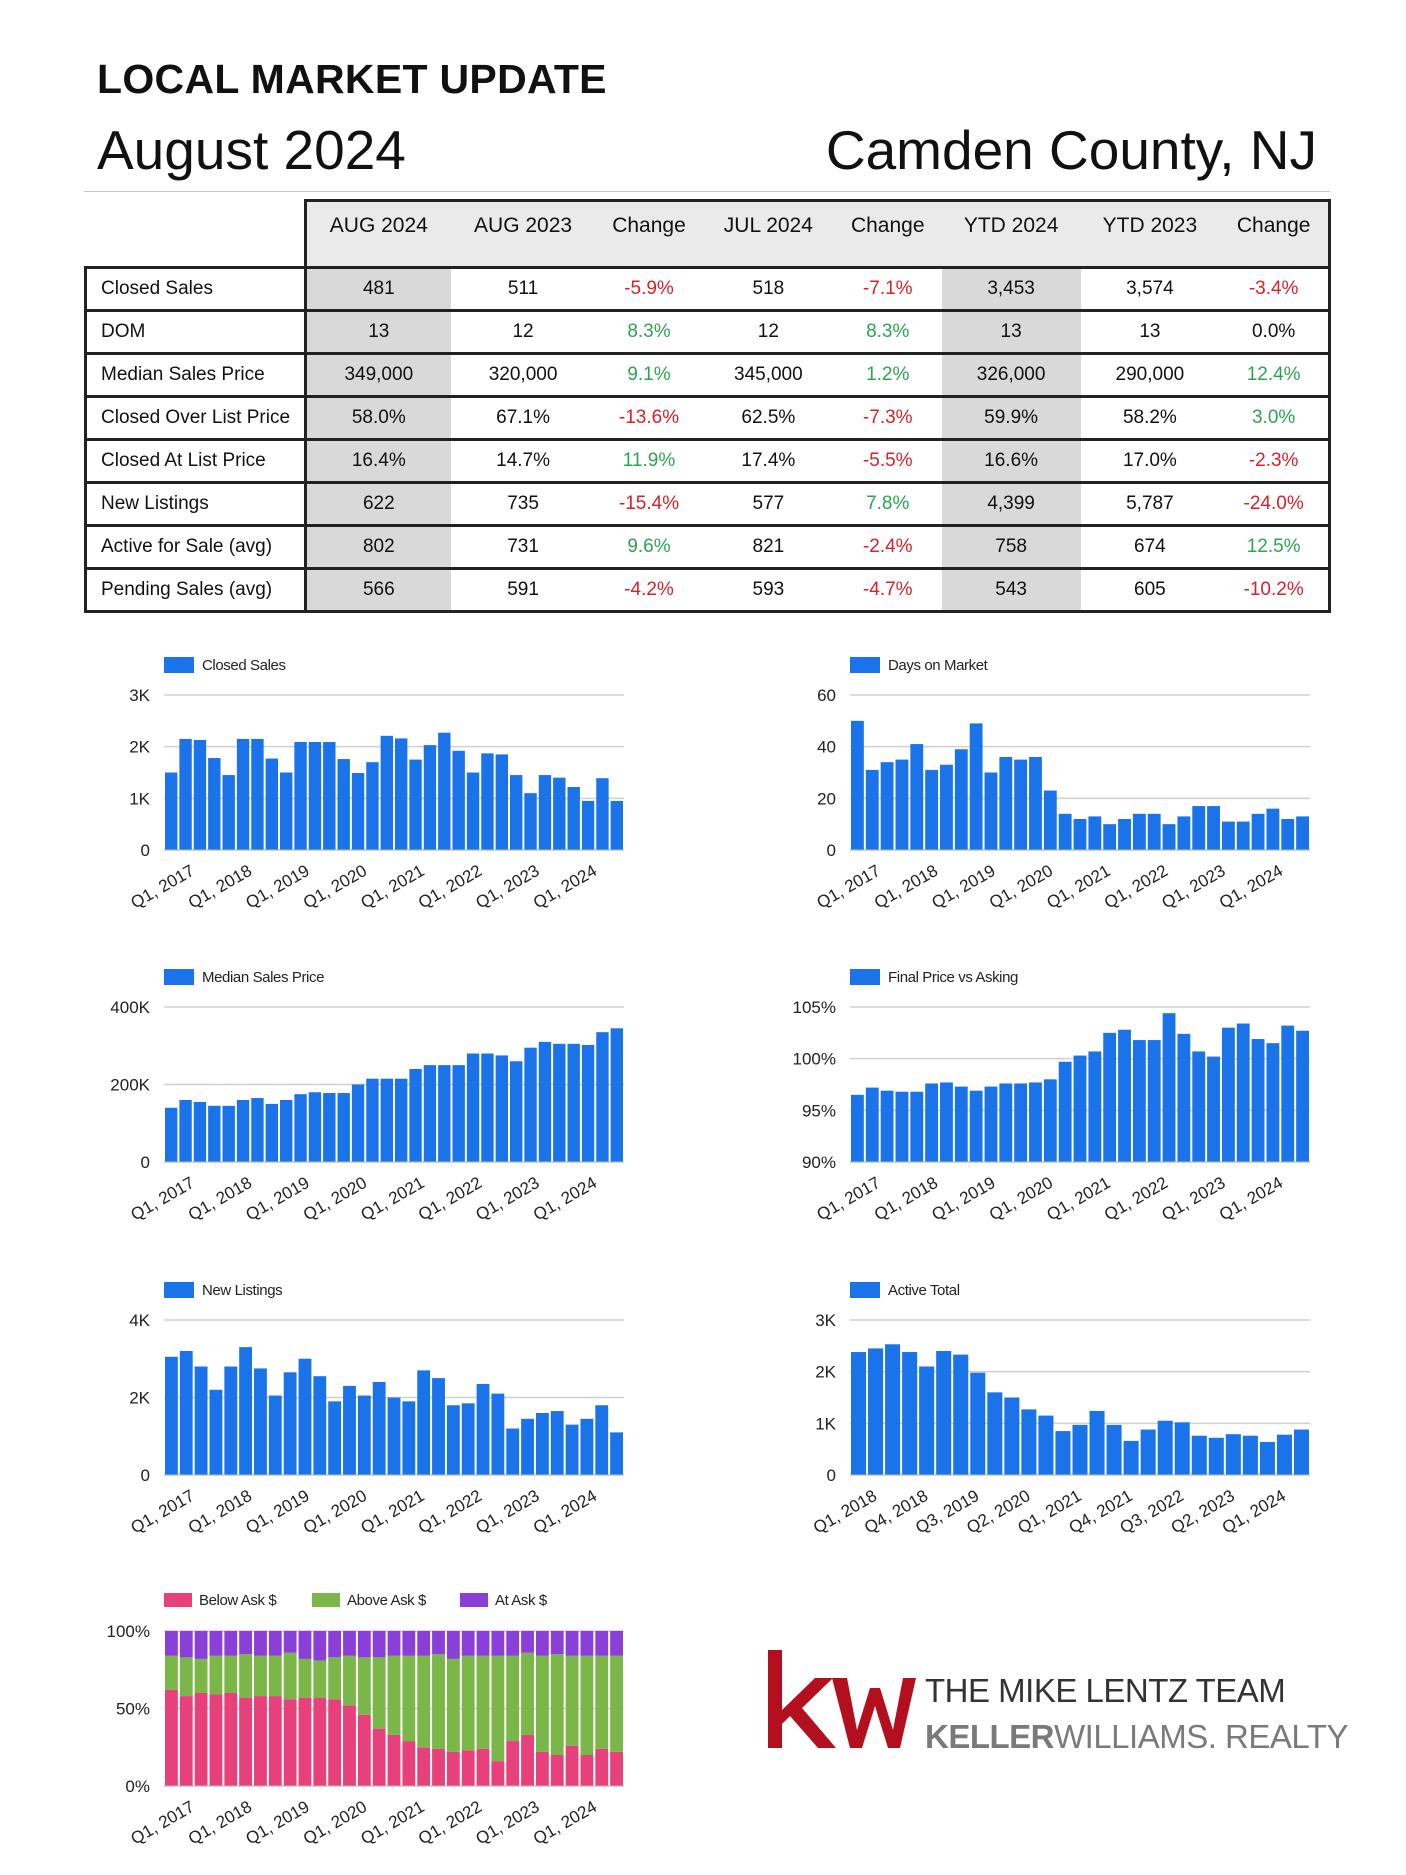 The image size is (1406, 1875). Describe the element at coordinates (278, 1822) in the screenshot. I see `x-tick-label: Q1, 2019` at that location.